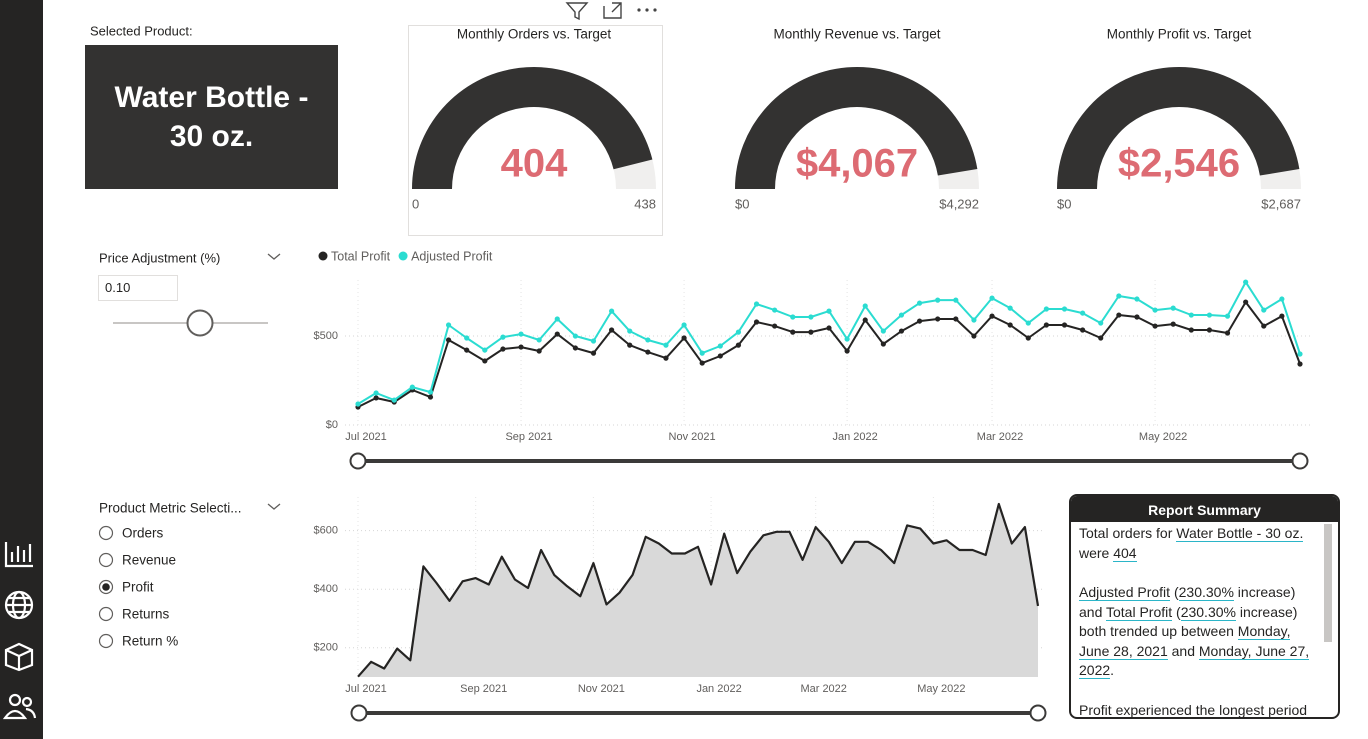  I want to click on gauge-value: $4,067, so click(857, 164).